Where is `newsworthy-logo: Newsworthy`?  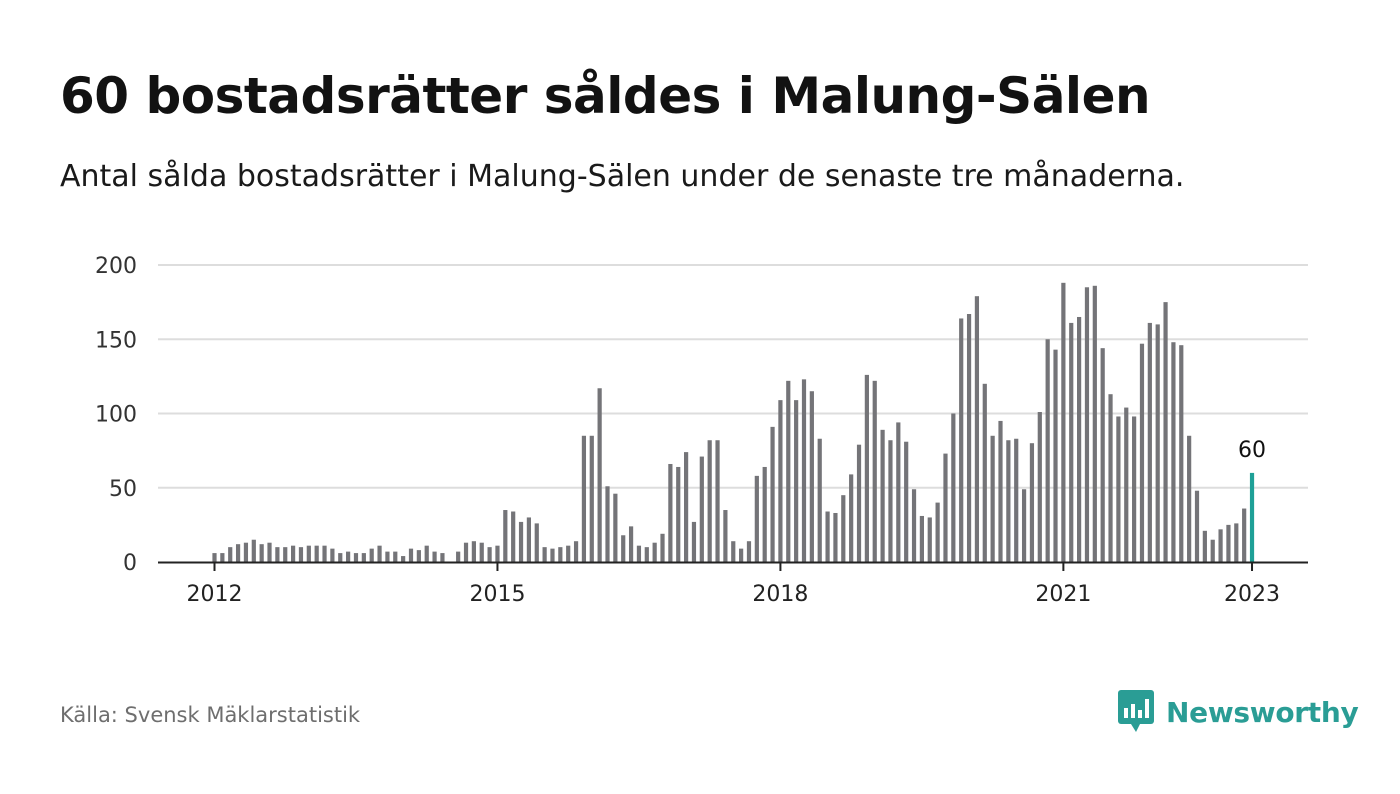
newsworthy-logo: Newsworthy is located at coordinates (1238, 712).